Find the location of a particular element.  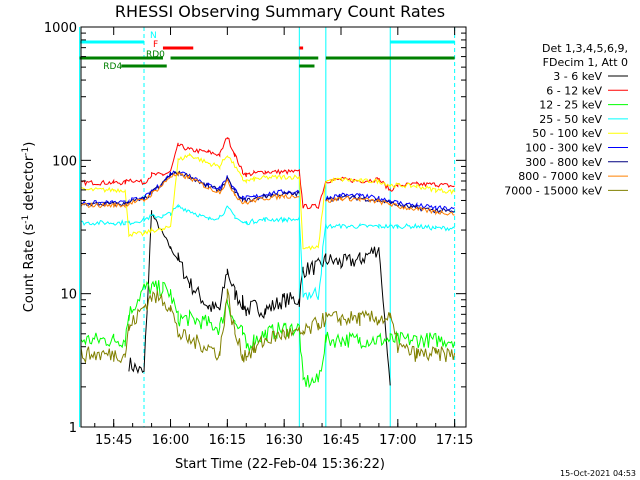

legend-label-300-800-kev: 300 - 800 keV is located at coordinates (563, 162).